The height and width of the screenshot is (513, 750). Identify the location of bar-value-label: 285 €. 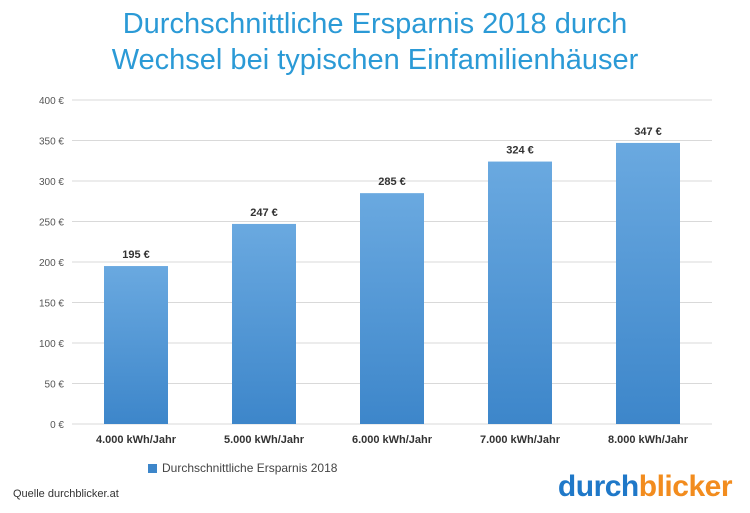
(392, 182).